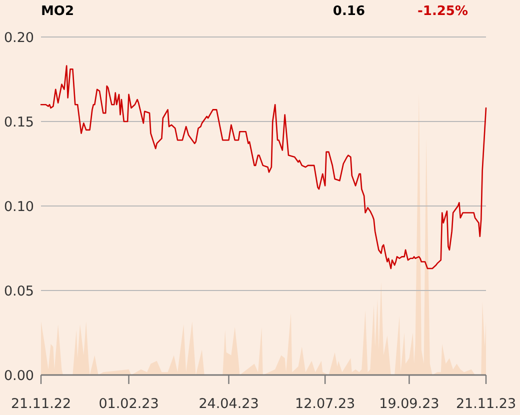  What do you see at coordinates (325, 404) in the screenshot?
I see `x-tick-label: 12.07.23` at bounding box center [325, 404].